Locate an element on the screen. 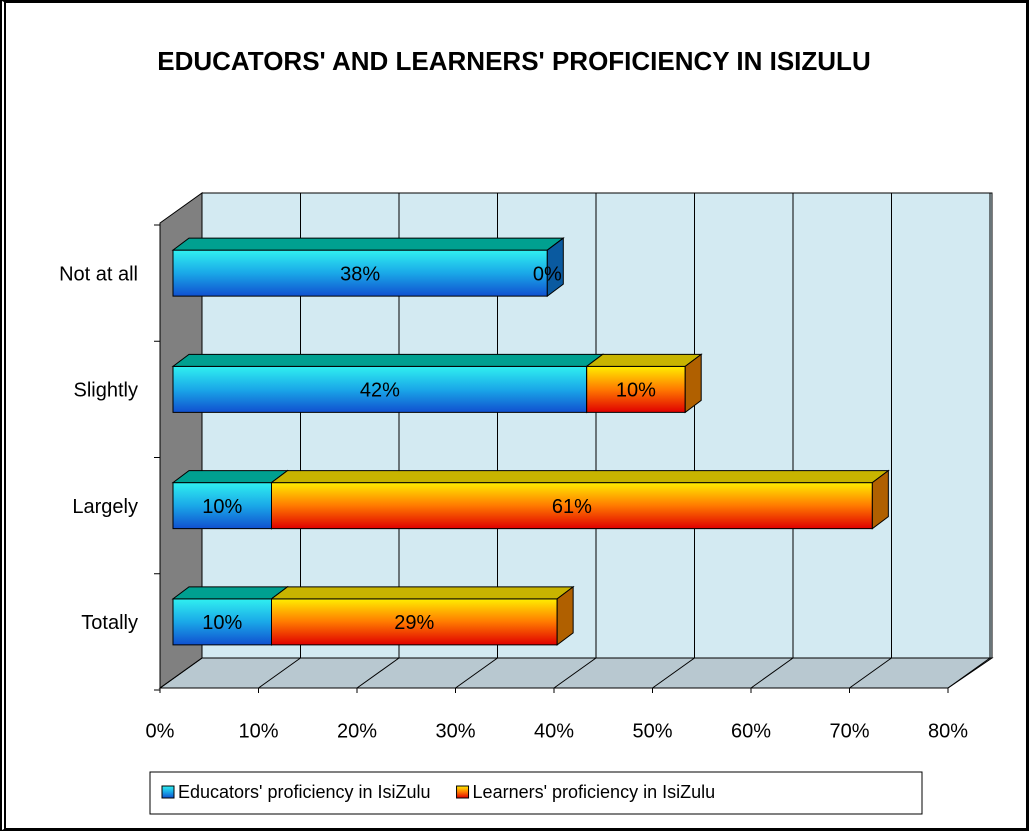 Image resolution: width=1029 pixels, height=831 pixels. y-tick-label: Largely is located at coordinates (105, 507).